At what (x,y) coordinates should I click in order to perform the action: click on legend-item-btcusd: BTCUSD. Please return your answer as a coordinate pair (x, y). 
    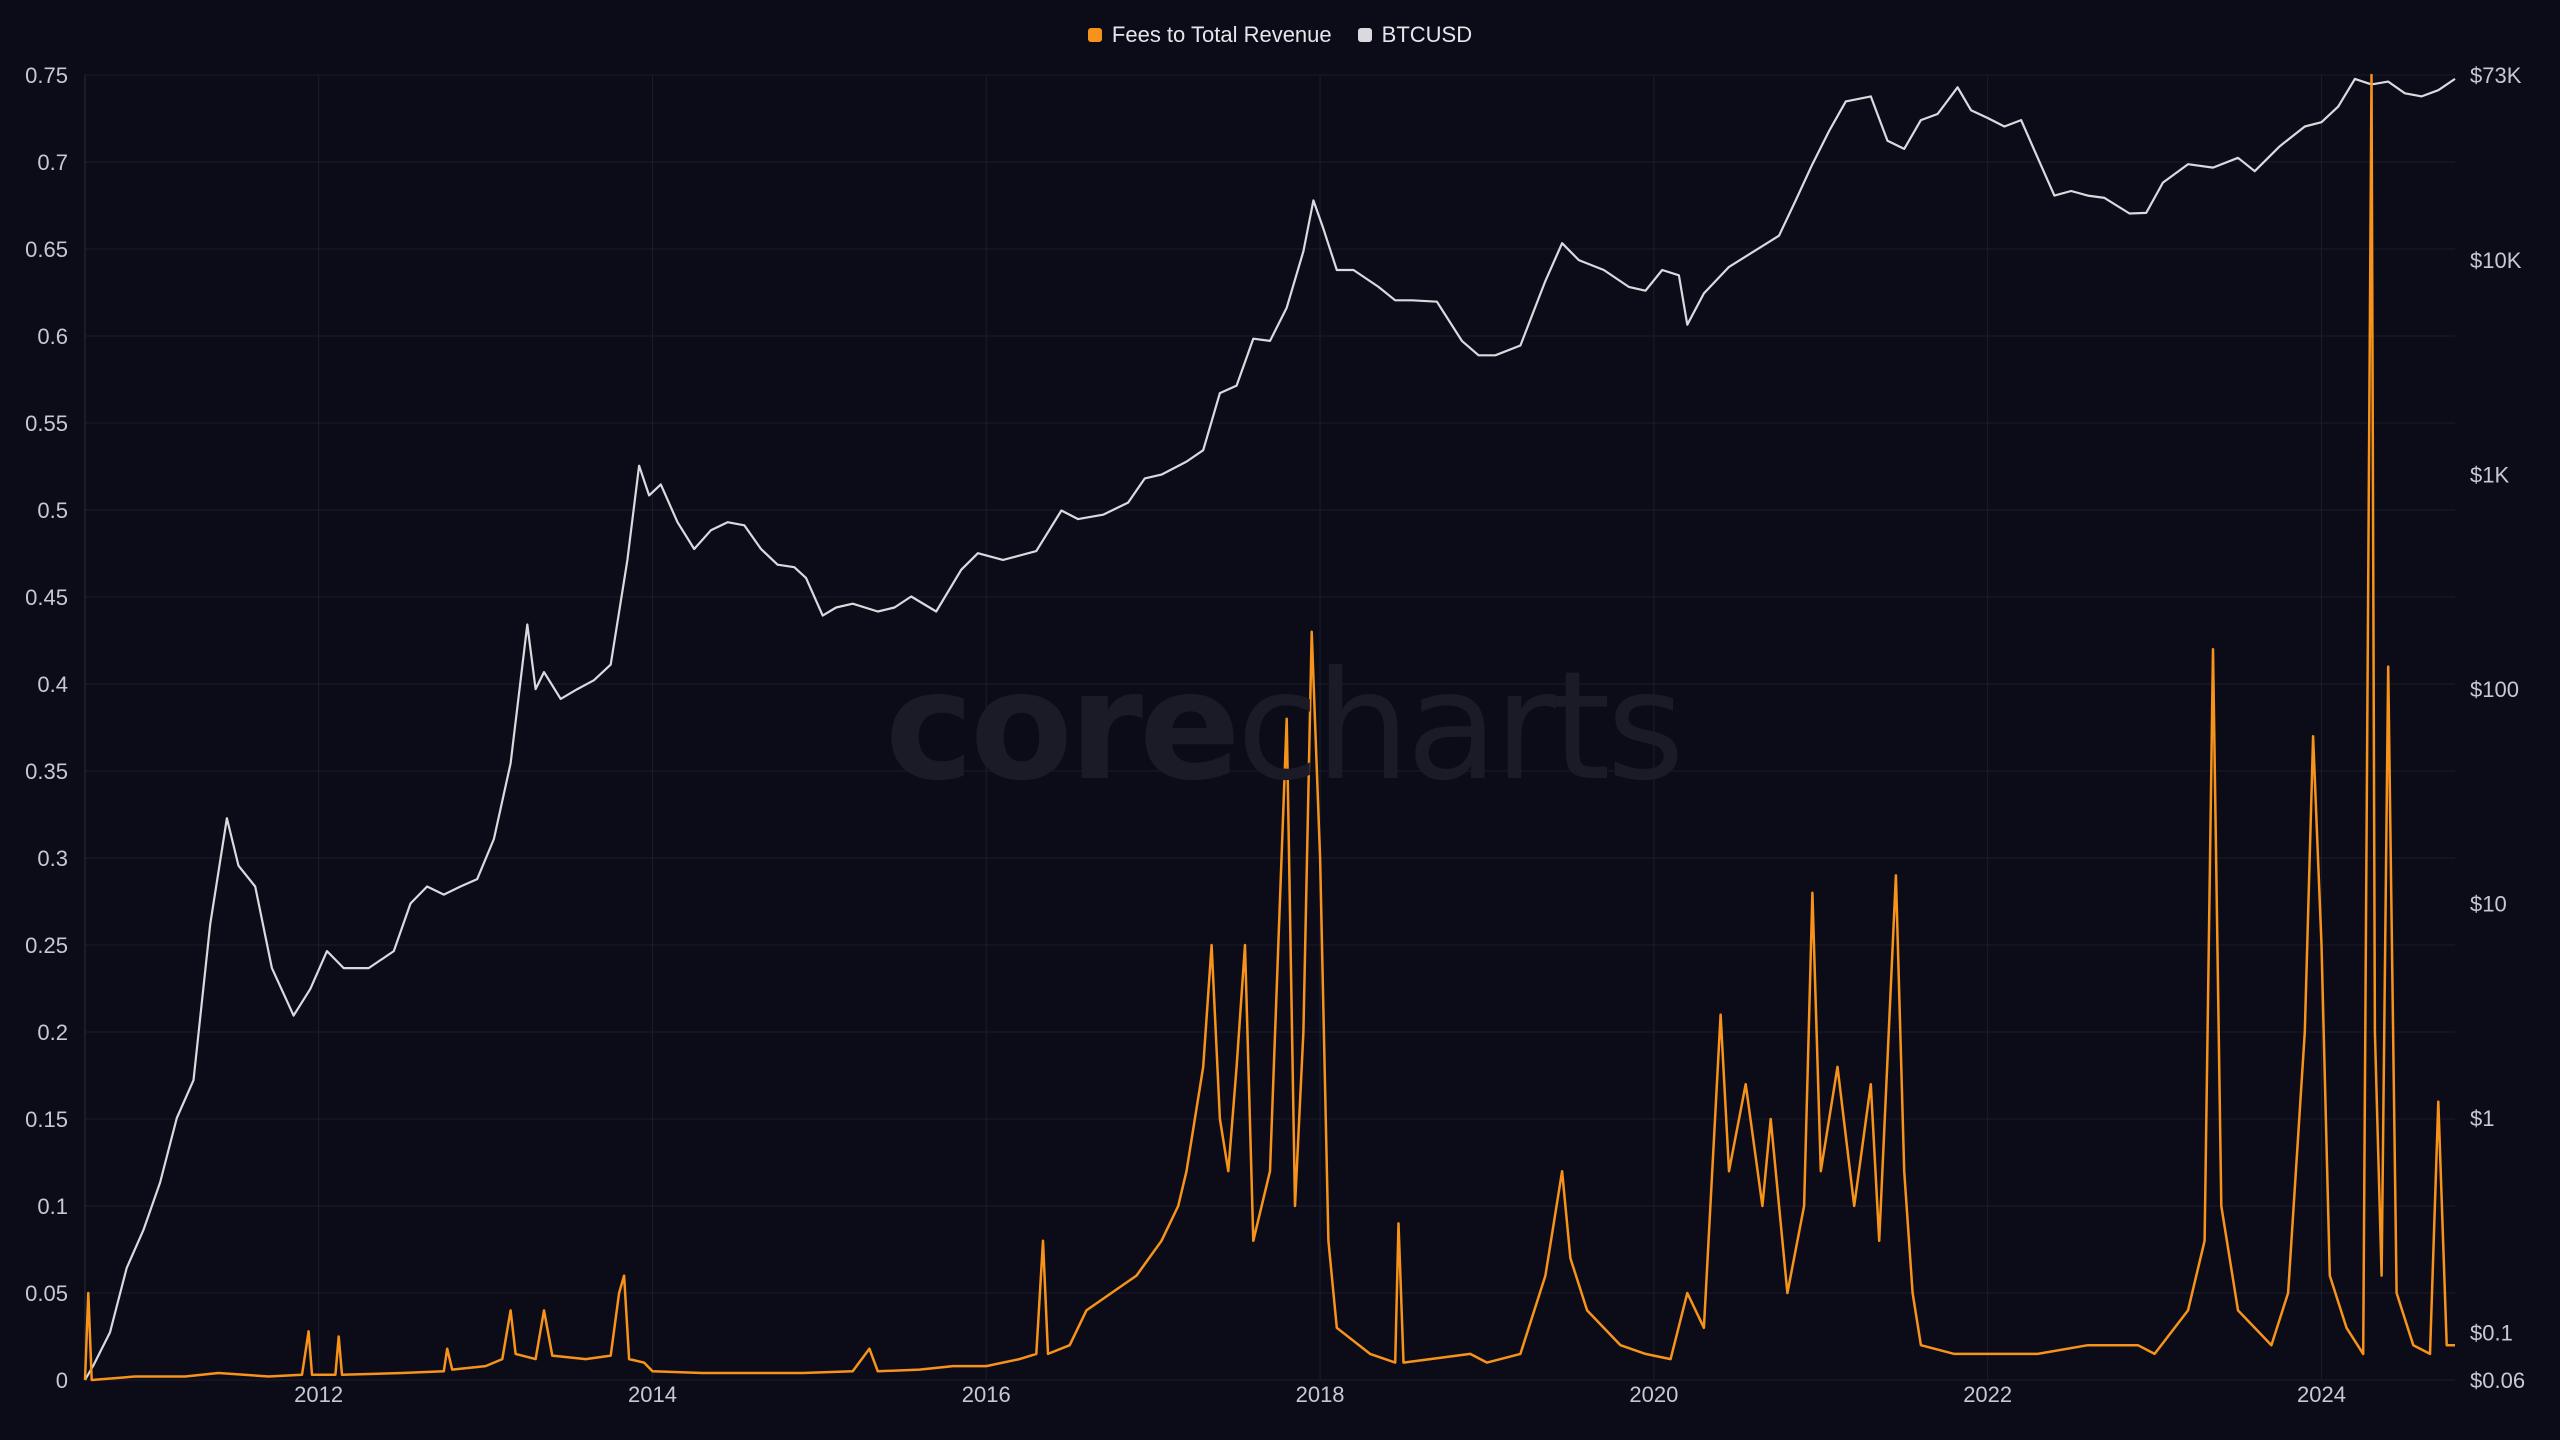
    Looking at the image, I should click on (1415, 35).